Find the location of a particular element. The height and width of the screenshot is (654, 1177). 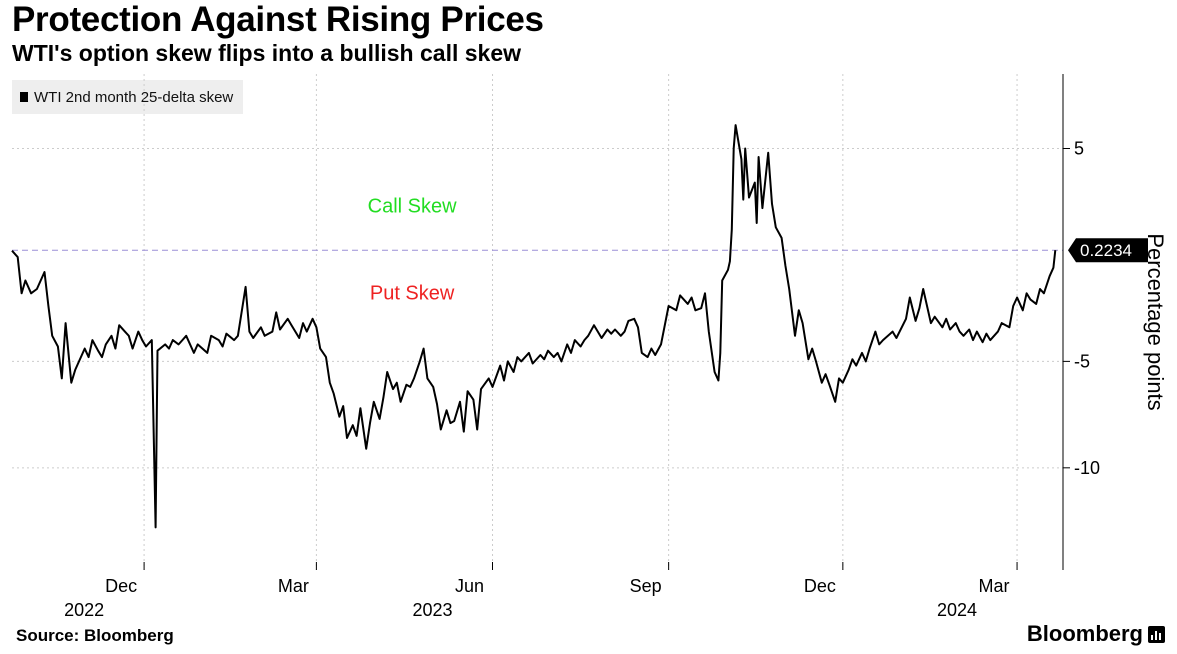

y-axis-title: Percentage points is located at coordinates (1155, 321).